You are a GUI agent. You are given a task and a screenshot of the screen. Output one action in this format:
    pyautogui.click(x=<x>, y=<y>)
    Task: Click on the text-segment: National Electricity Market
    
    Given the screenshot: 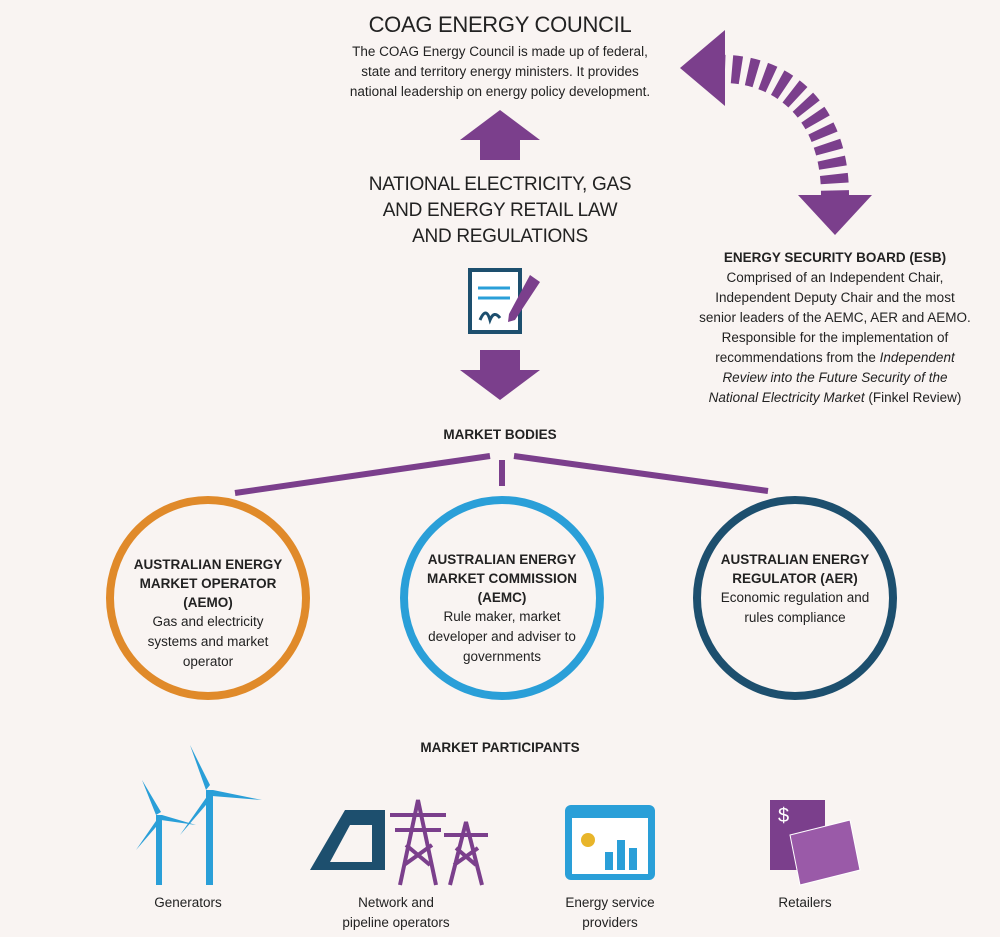 What is the action you would take?
    pyautogui.click(x=786, y=397)
    